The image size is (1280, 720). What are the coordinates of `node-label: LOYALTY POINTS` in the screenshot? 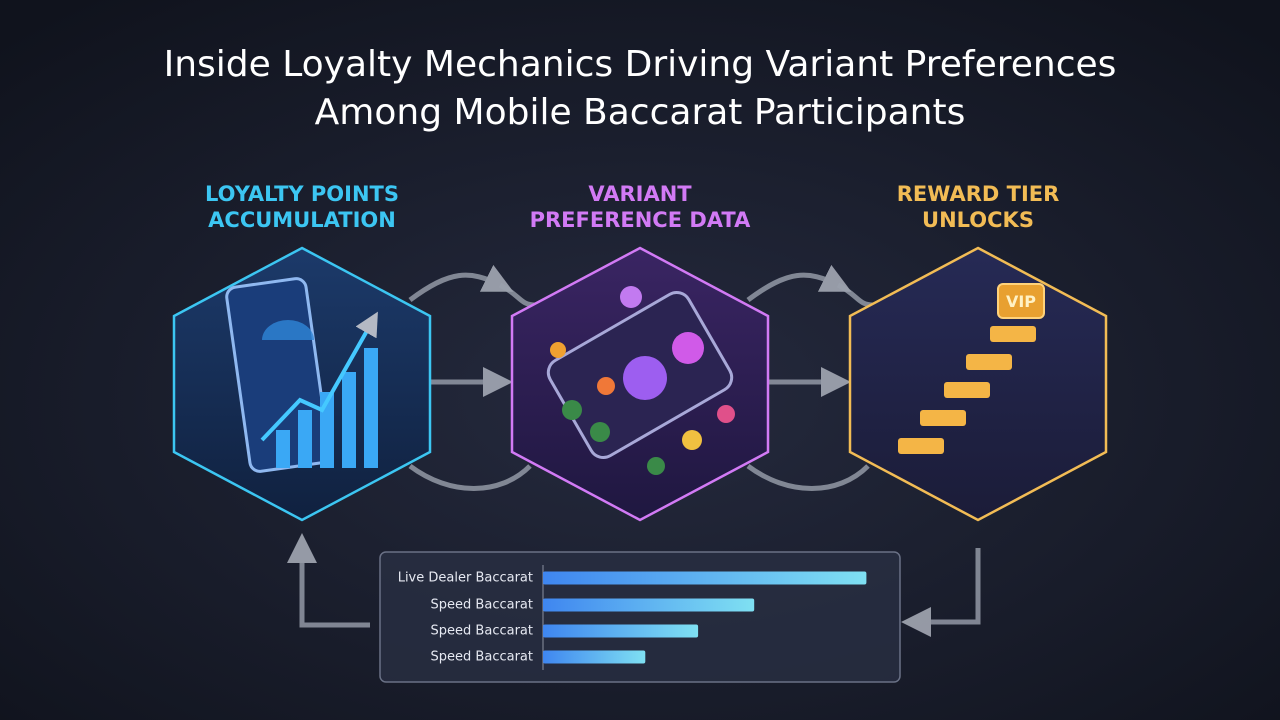 It's located at (302, 194).